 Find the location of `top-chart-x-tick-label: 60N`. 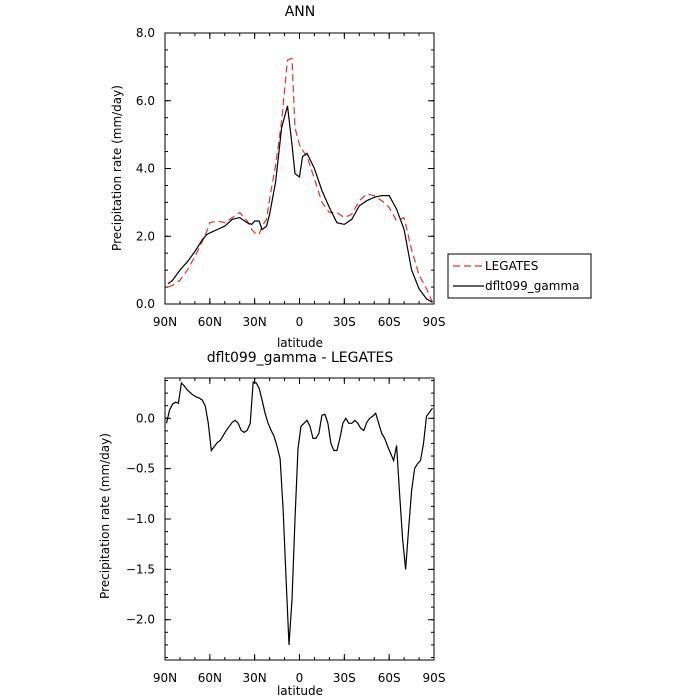

top-chart-x-tick-label: 60N is located at coordinates (210, 322).